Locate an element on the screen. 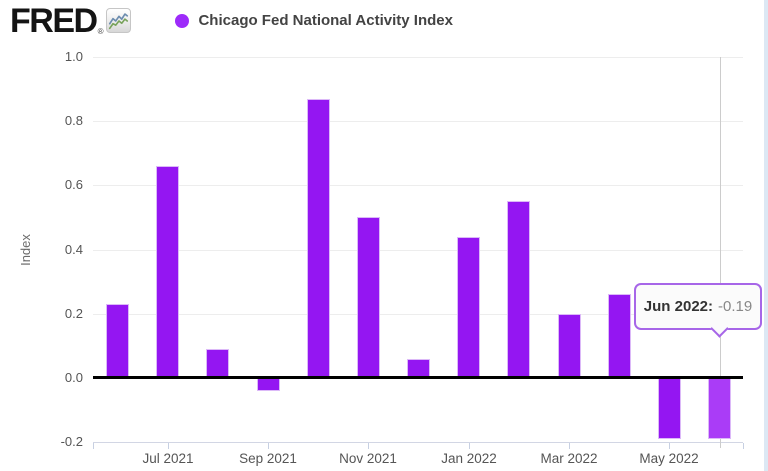 The height and width of the screenshot is (471, 768). bar-jul-2021 is located at coordinates (167, 272).